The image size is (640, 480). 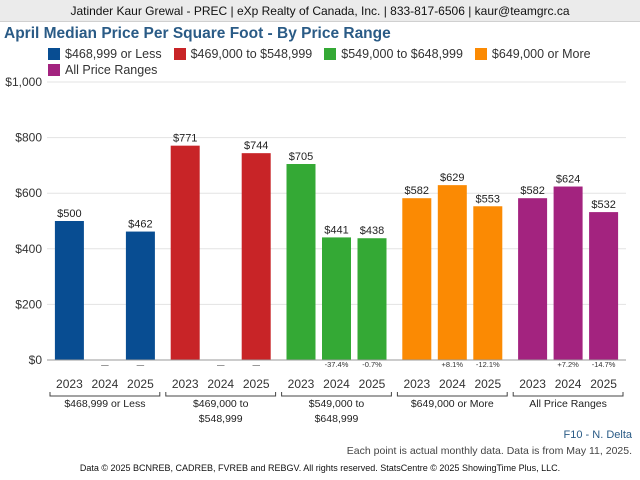 What do you see at coordinates (301, 157) in the screenshot?
I see `bar-value-label: $705` at bounding box center [301, 157].